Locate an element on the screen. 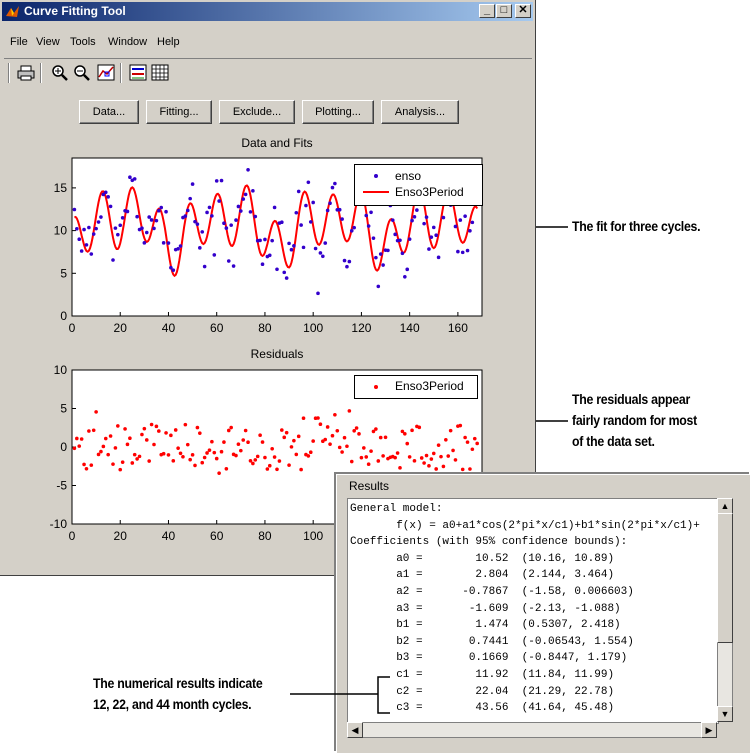 The width and height of the screenshot is (750, 753). menu-view: View is located at coordinates (48, 42).